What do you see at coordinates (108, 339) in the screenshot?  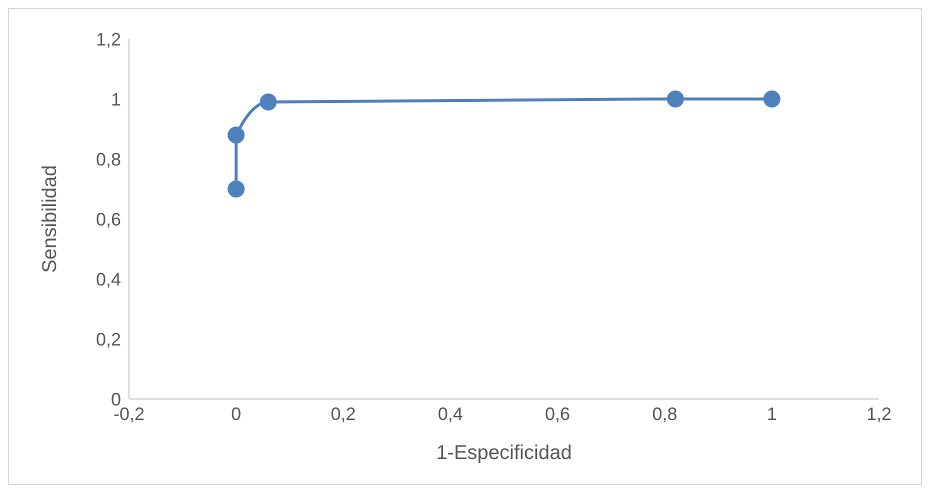 I see `y-tick-label: 0,2` at bounding box center [108, 339].